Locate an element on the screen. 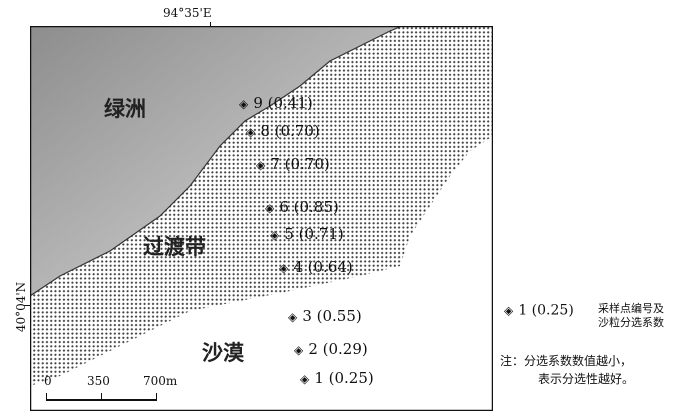 The image size is (696, 412). sample-point-label: 8 (0.70) is located at coordinates (290, 131).